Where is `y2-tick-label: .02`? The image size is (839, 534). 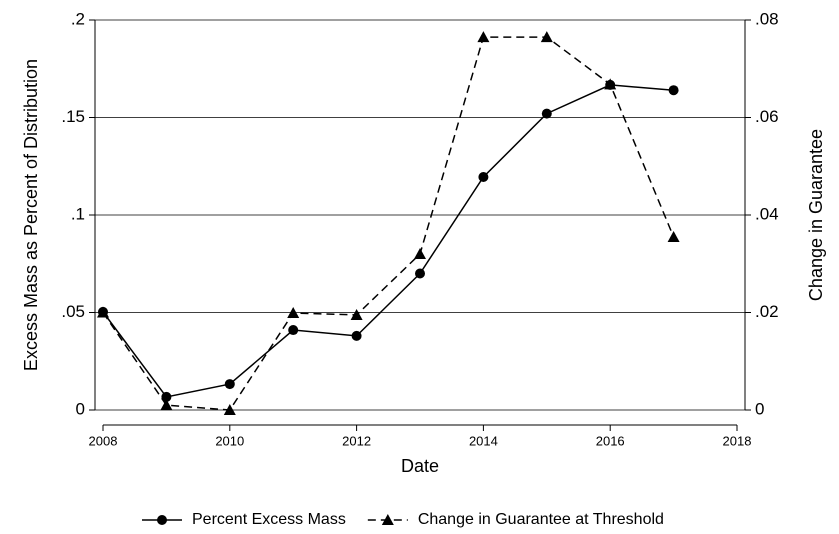
y2-tick-label: .02 is located at coordinates (767, 311).